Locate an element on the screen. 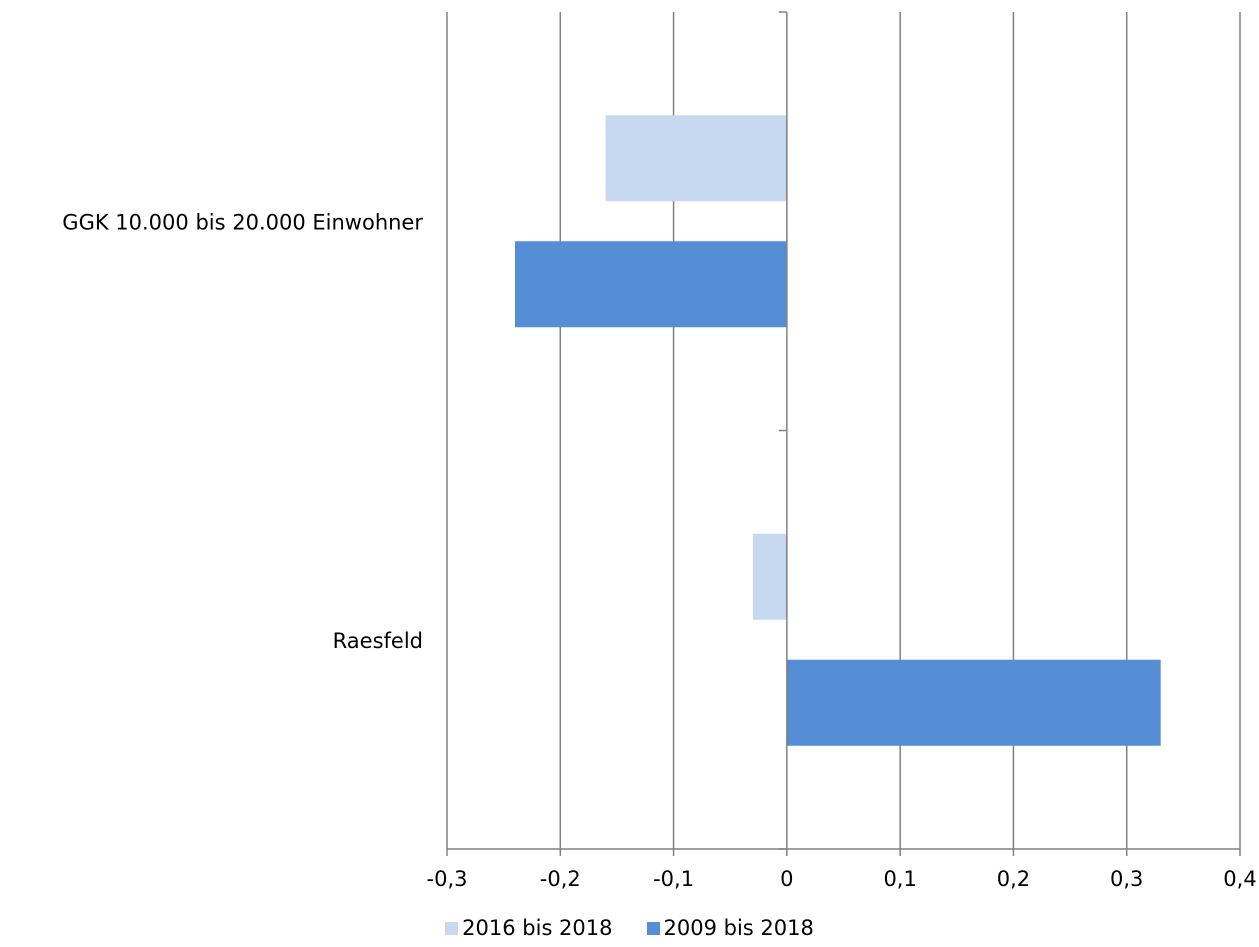  x-tick-label: 0 is located at coordinates (786, 879).